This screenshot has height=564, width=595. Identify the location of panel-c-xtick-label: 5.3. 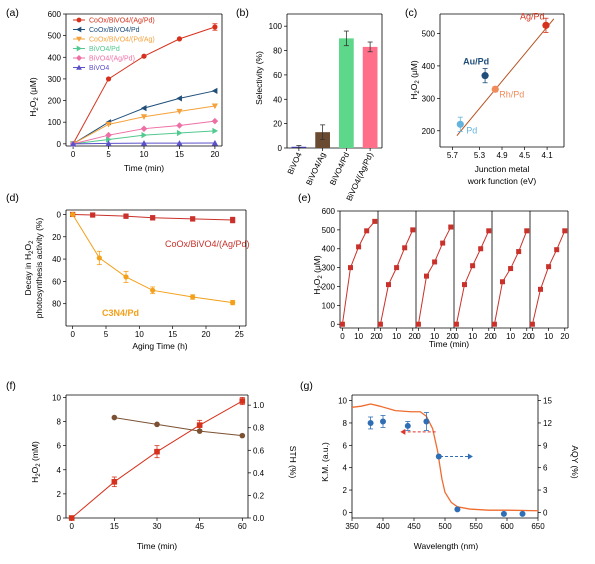
(480, 155).